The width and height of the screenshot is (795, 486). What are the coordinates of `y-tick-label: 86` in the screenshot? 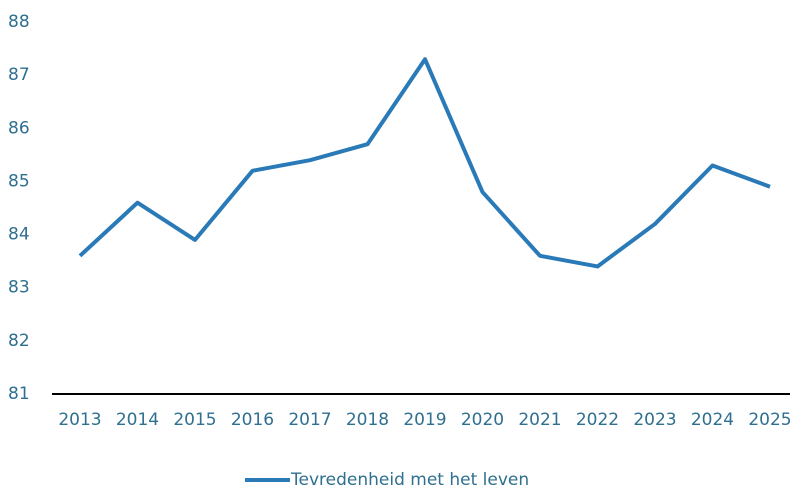 It's located at (19, 128).